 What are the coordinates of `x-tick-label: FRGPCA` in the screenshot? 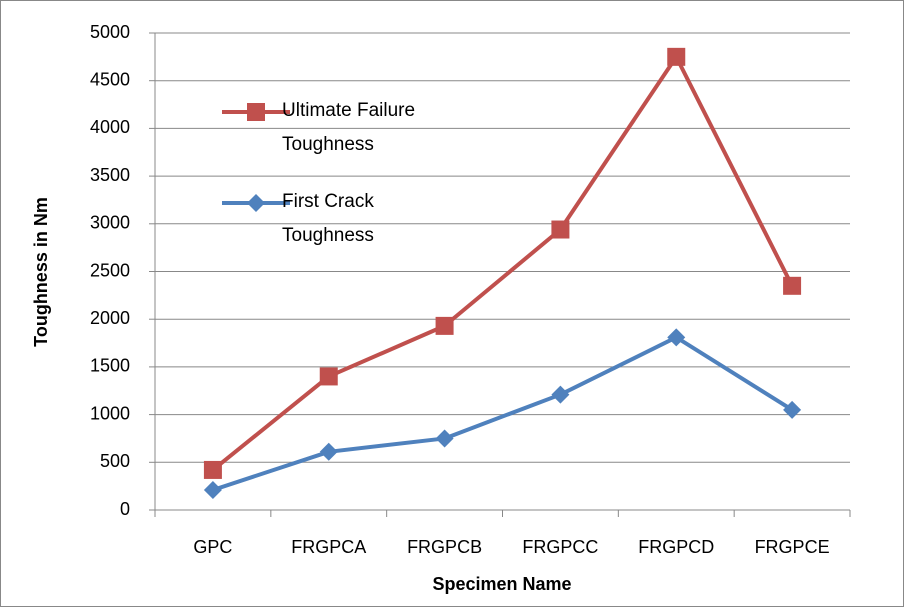 It's located at (328, 547).